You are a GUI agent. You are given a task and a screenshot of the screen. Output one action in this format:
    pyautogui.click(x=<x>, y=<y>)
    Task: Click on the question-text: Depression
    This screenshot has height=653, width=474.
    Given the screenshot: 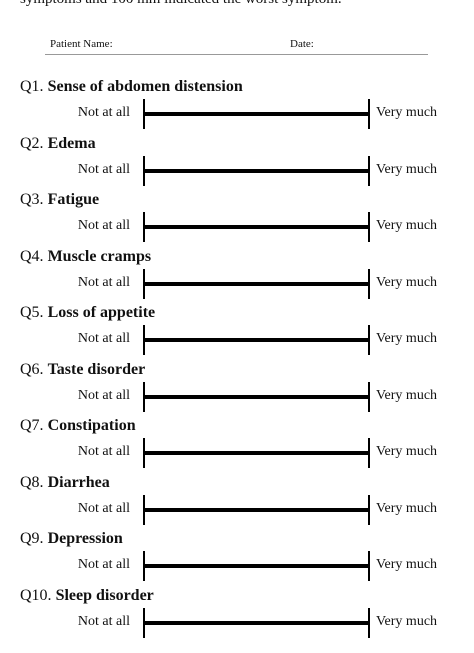 What is the action you would take?
    pyautogui.click(x=85, y=538)
    